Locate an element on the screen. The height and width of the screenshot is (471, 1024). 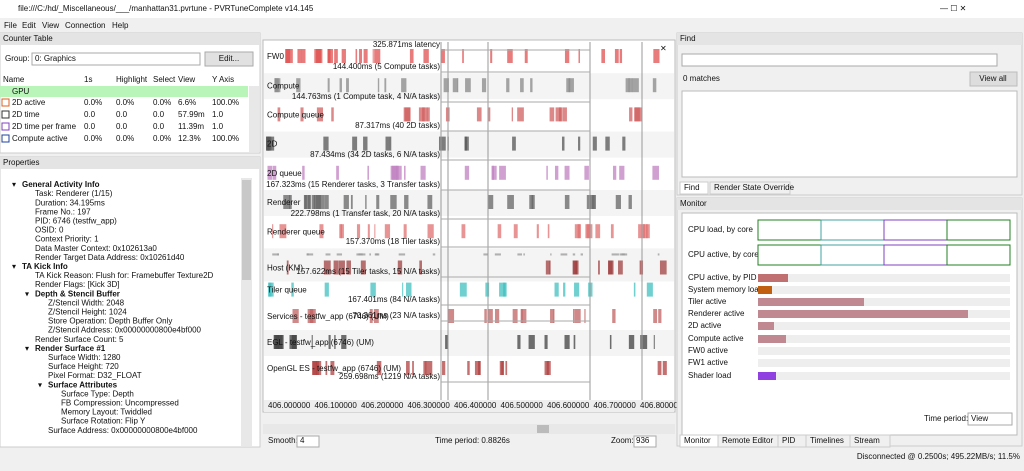
combo-value: 0: Graphics is located at coordinates (55, 58).